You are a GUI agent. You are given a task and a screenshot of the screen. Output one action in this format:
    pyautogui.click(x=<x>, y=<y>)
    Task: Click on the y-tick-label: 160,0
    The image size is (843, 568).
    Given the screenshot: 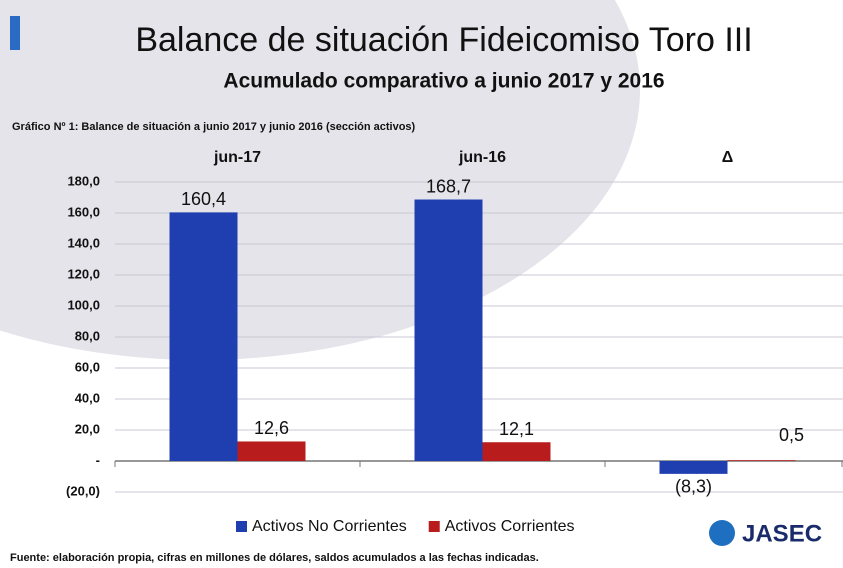 What is the action you would take?
    pyautogui.click(x=83, y=211)
    